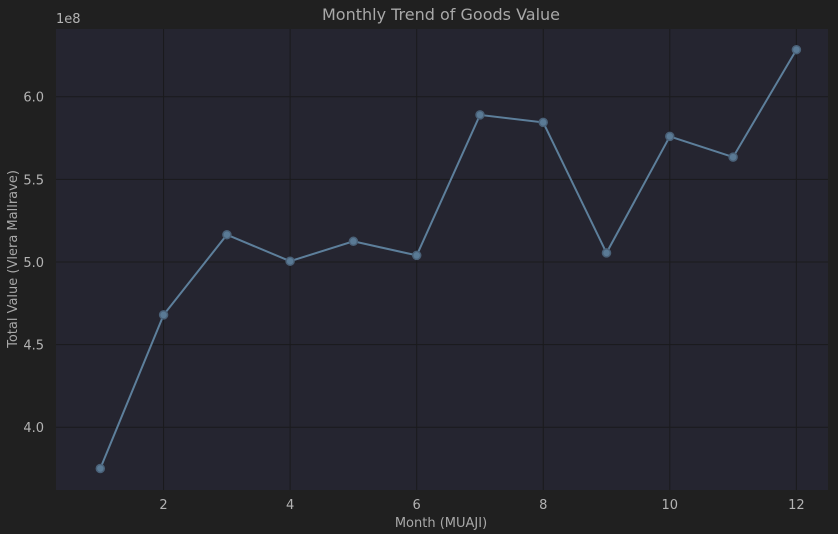 This screenshot has width=838, height=534. I want to click on x-tick-label: 8, so click(543, 505).